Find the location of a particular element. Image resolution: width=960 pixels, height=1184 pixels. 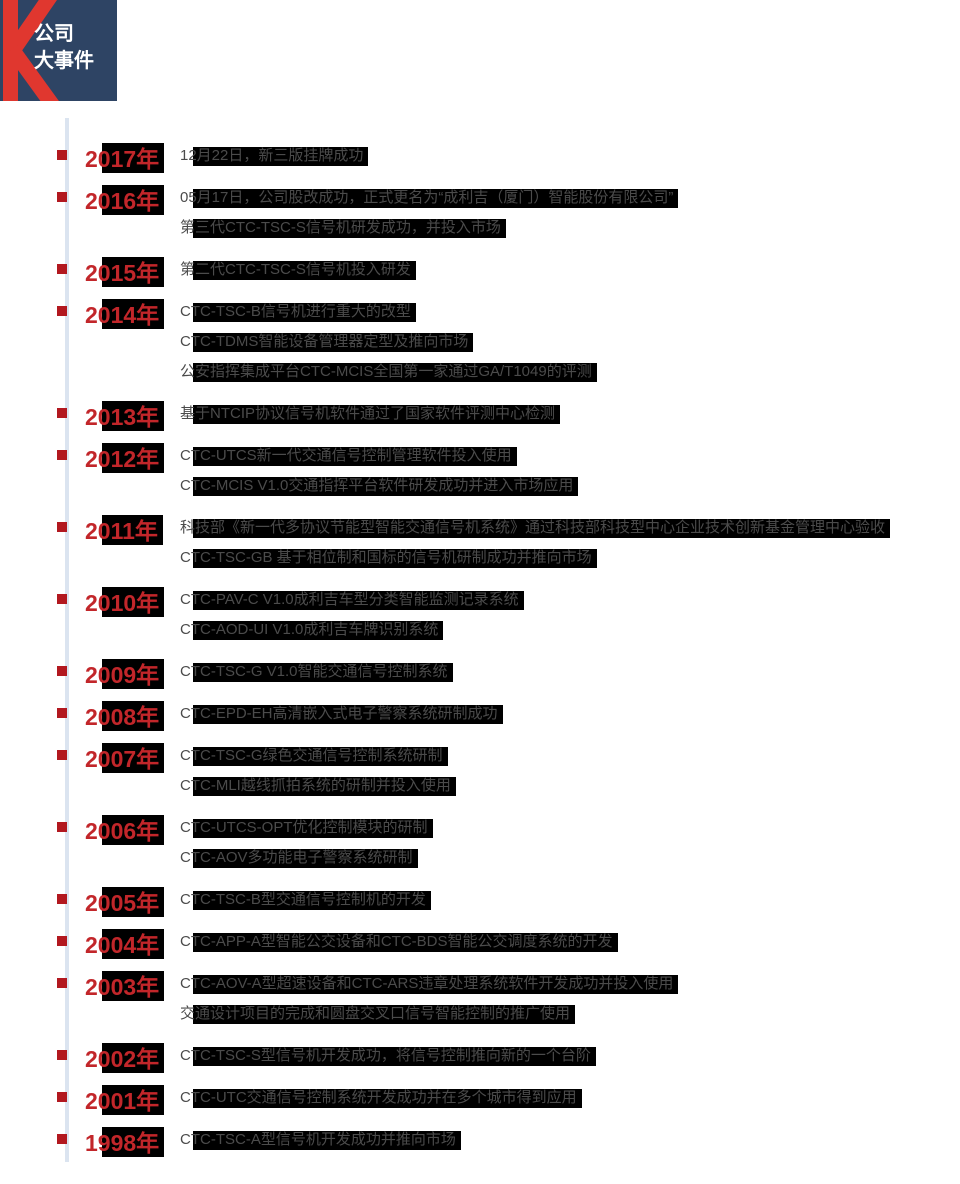

event-line: CTC-TSC-A型信号机开发成功并推向市场 is located at coordinates (569, 1141).